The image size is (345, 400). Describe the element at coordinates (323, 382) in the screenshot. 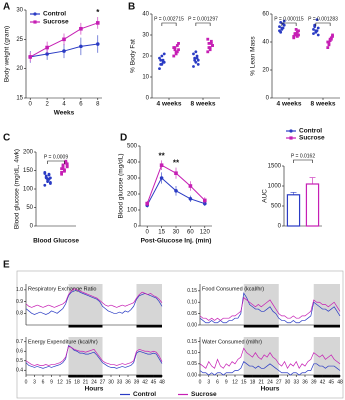

I see `x-tick-label: 42` at that location.